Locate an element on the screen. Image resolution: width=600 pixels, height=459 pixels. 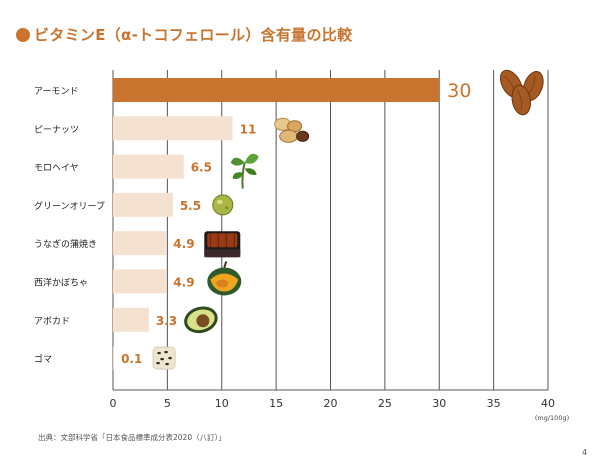
sesame-icon is located at coordinates (164, 358).